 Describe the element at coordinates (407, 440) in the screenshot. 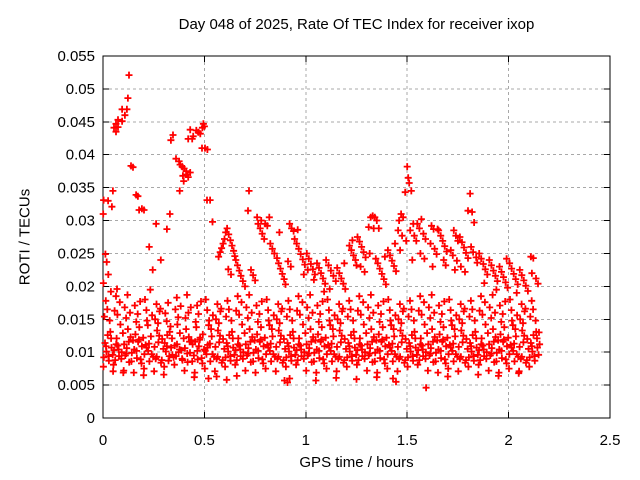

I see `x-tick-label: 1.5` at that location.